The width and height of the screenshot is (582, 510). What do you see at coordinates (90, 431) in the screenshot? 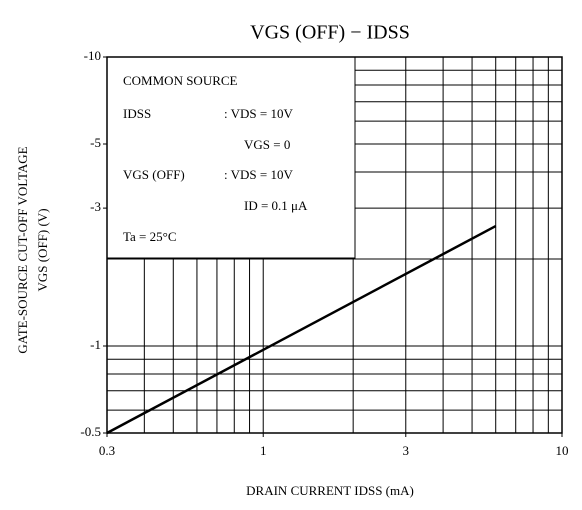
I see `y-tick-label: -0.5` at bounding box center [90, 431].